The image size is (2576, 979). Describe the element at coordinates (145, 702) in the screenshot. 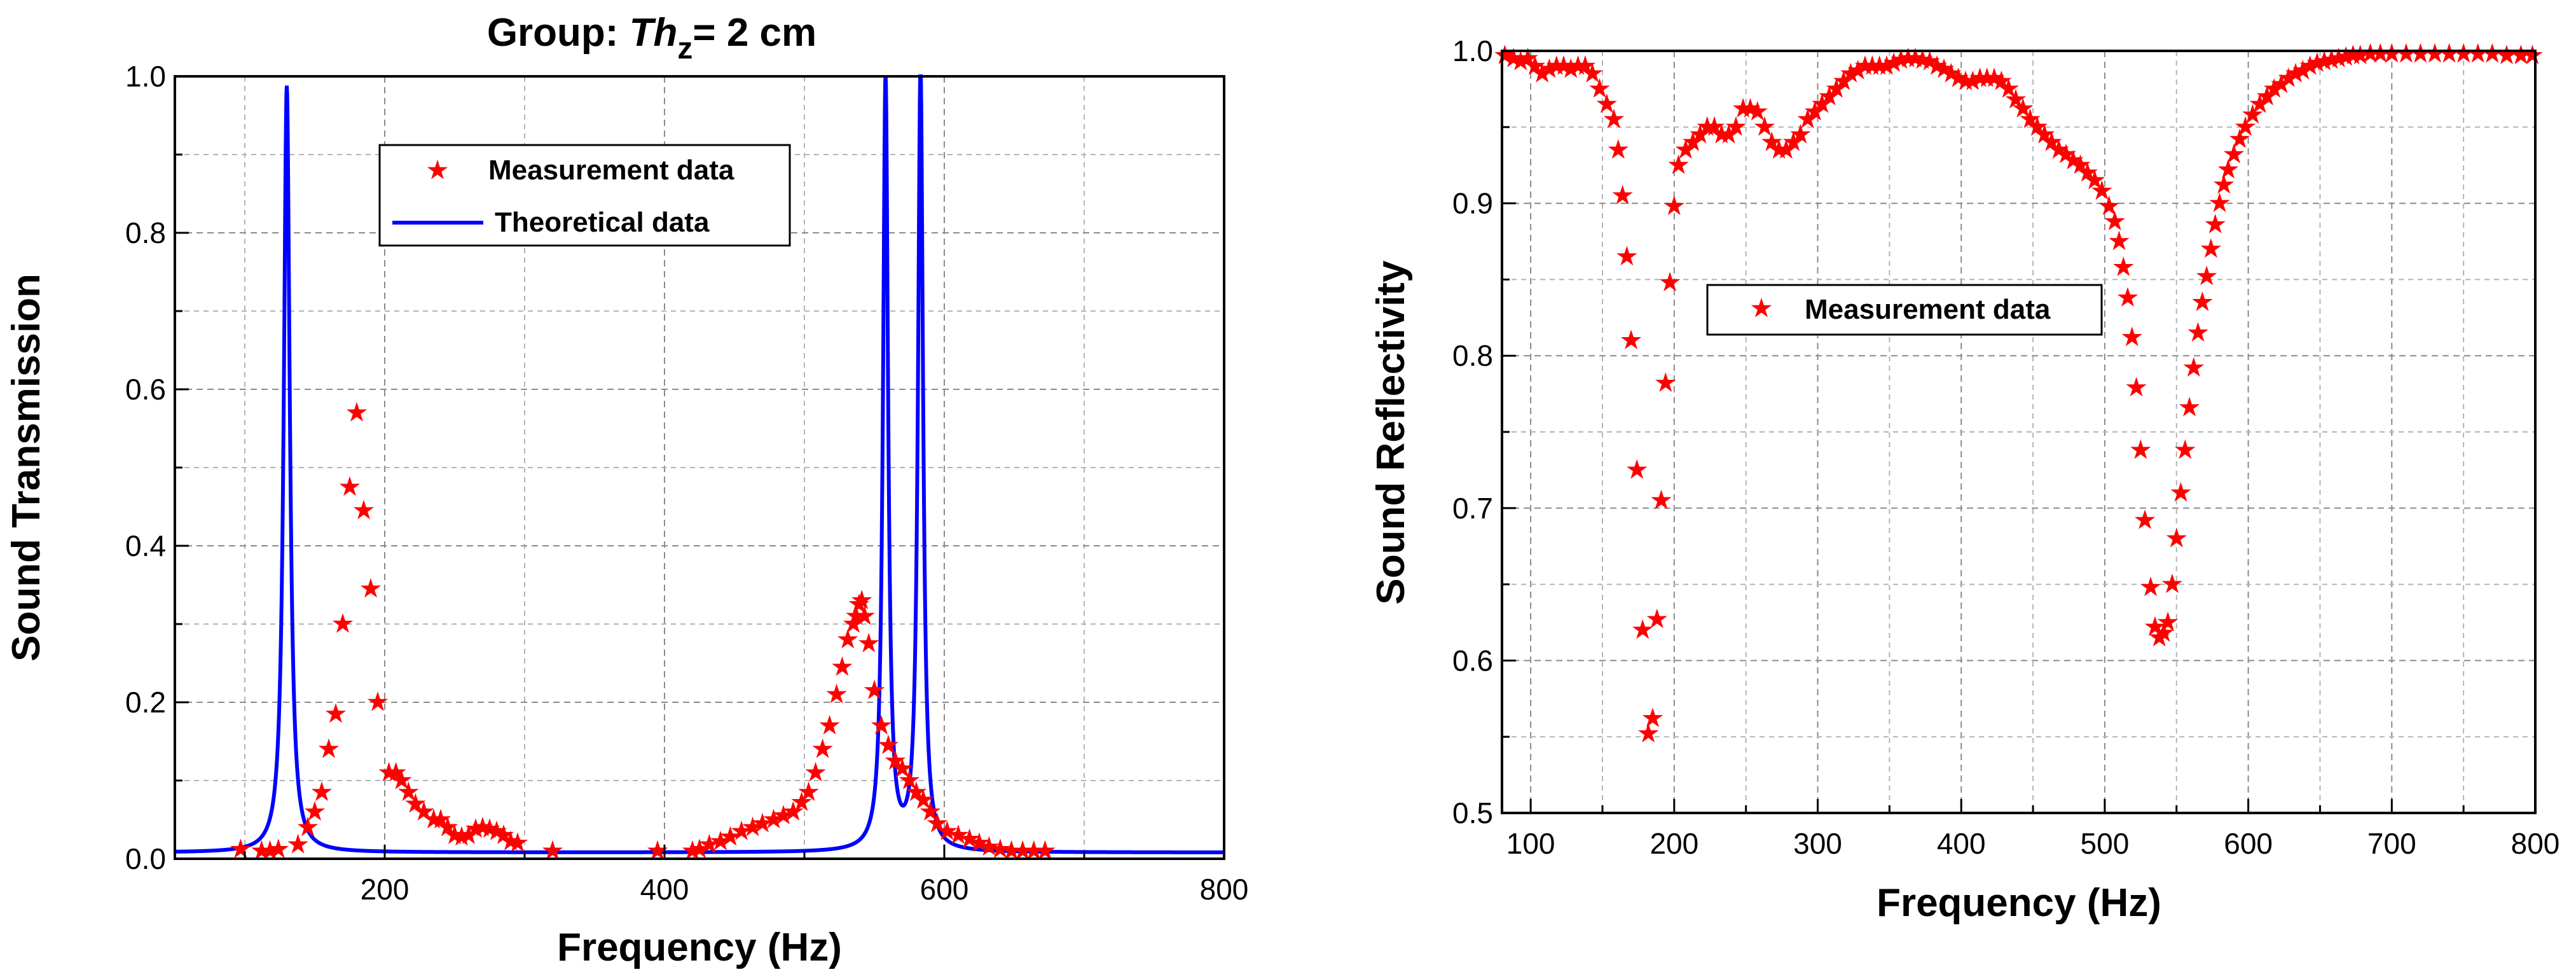

I see `y-tick-label: 0.2` at that location.